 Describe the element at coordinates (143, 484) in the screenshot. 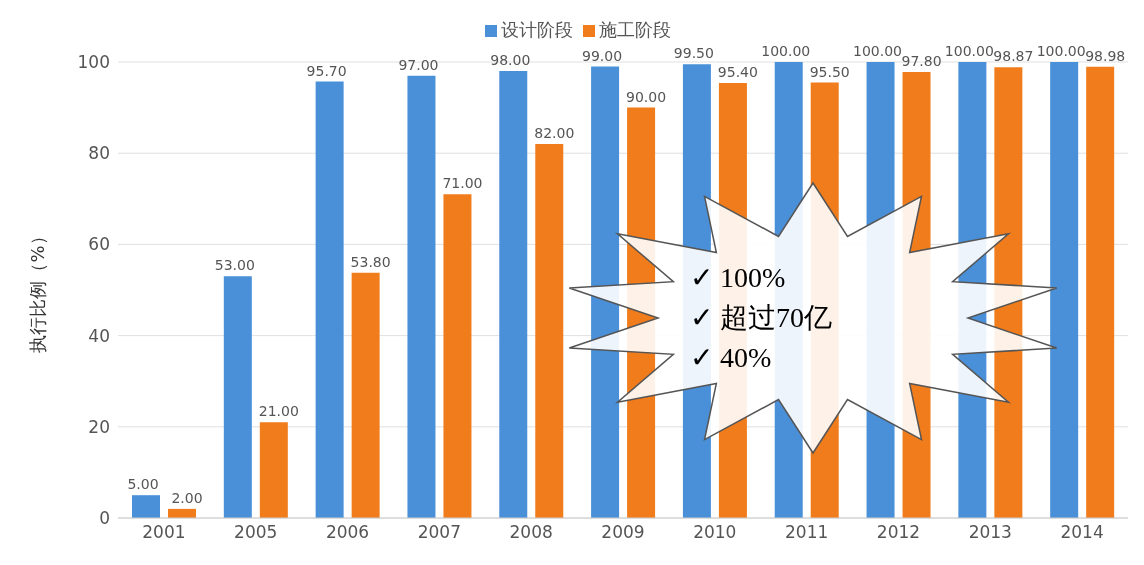

I see `data-label: 5.00` at that location.